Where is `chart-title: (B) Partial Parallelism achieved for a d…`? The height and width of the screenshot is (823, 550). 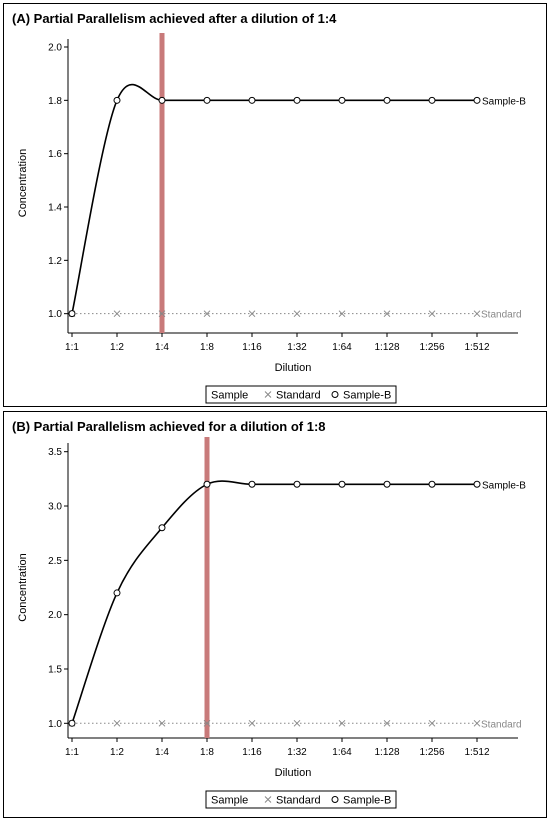
chart-title: (B) Partial Parallelism achieved for a d… is located at coordinates (169, 426).